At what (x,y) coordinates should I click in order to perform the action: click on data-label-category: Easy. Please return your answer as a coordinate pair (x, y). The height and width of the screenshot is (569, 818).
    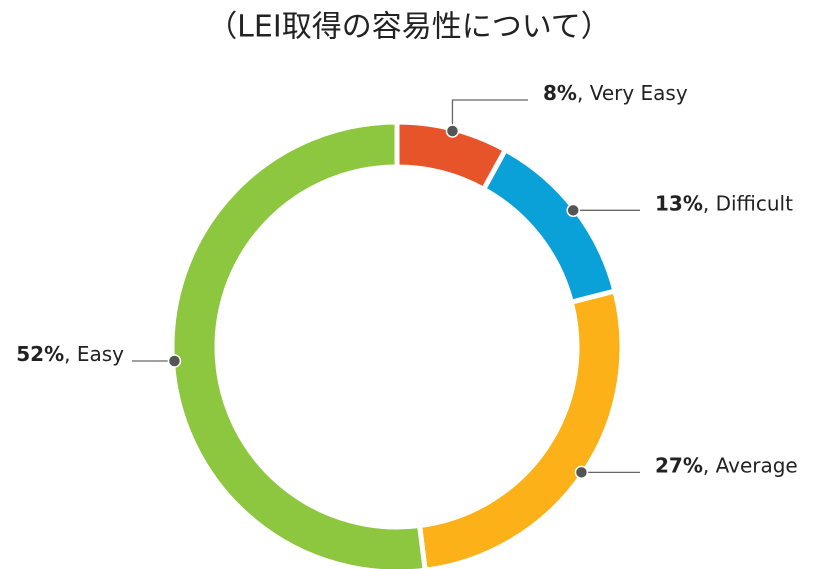
    Looking at the image, I should click on (100, 354).